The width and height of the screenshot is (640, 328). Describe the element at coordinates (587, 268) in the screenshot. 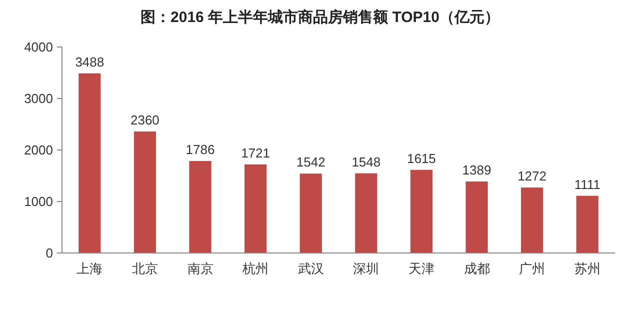

I see `x-tick-label: 苏州` at that location.